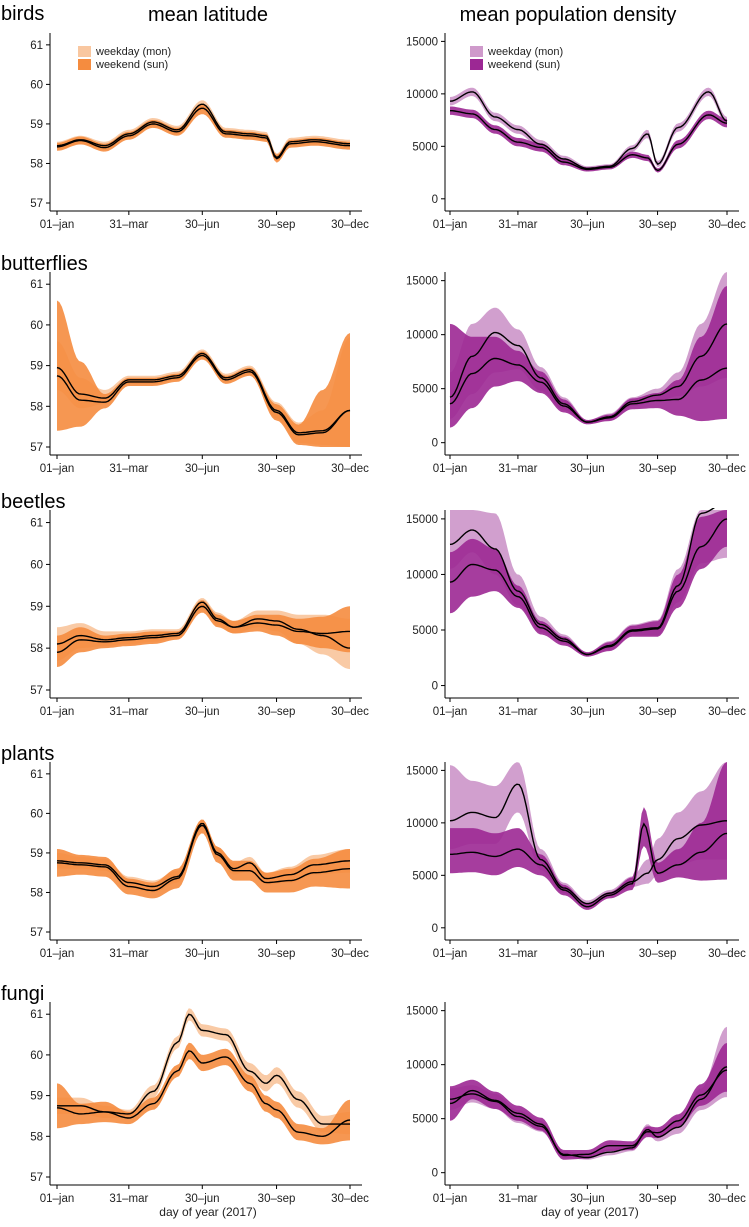 This screenshot has height=1227, width=749. What do you see at coordinates (727, 712) in the screenshot?
I see `x-tick-label-beetles-density-4: 30–dec` at bounding box center [727, 712].